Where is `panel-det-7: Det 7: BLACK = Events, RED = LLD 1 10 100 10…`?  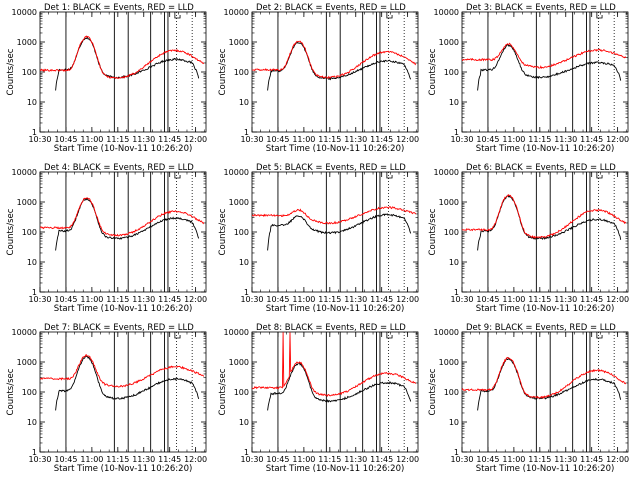 panel-det-7: Det 7: BLACK = Events, RED = LLD 1 10 100 10… is located at coordinates (106, 398).